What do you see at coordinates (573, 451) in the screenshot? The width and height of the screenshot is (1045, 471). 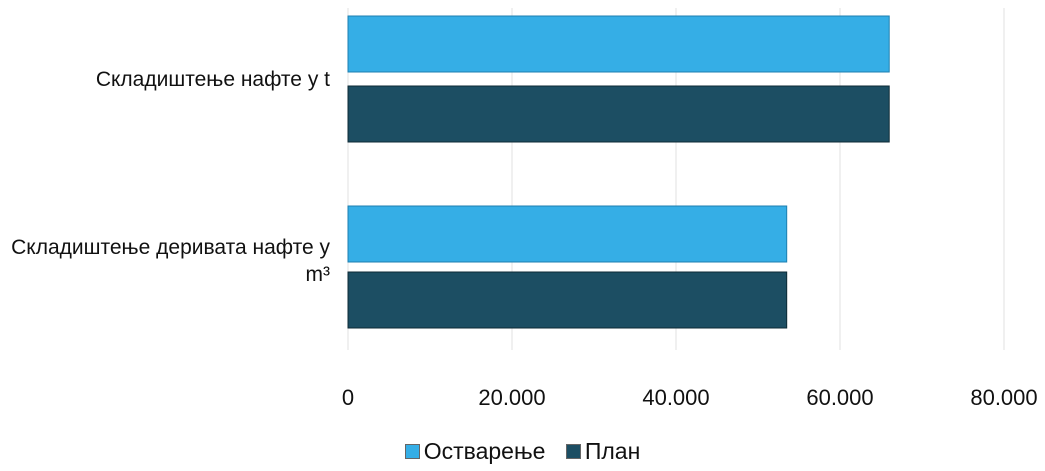 I see `legend-swatch-plan` at bounding box center [573, 451].